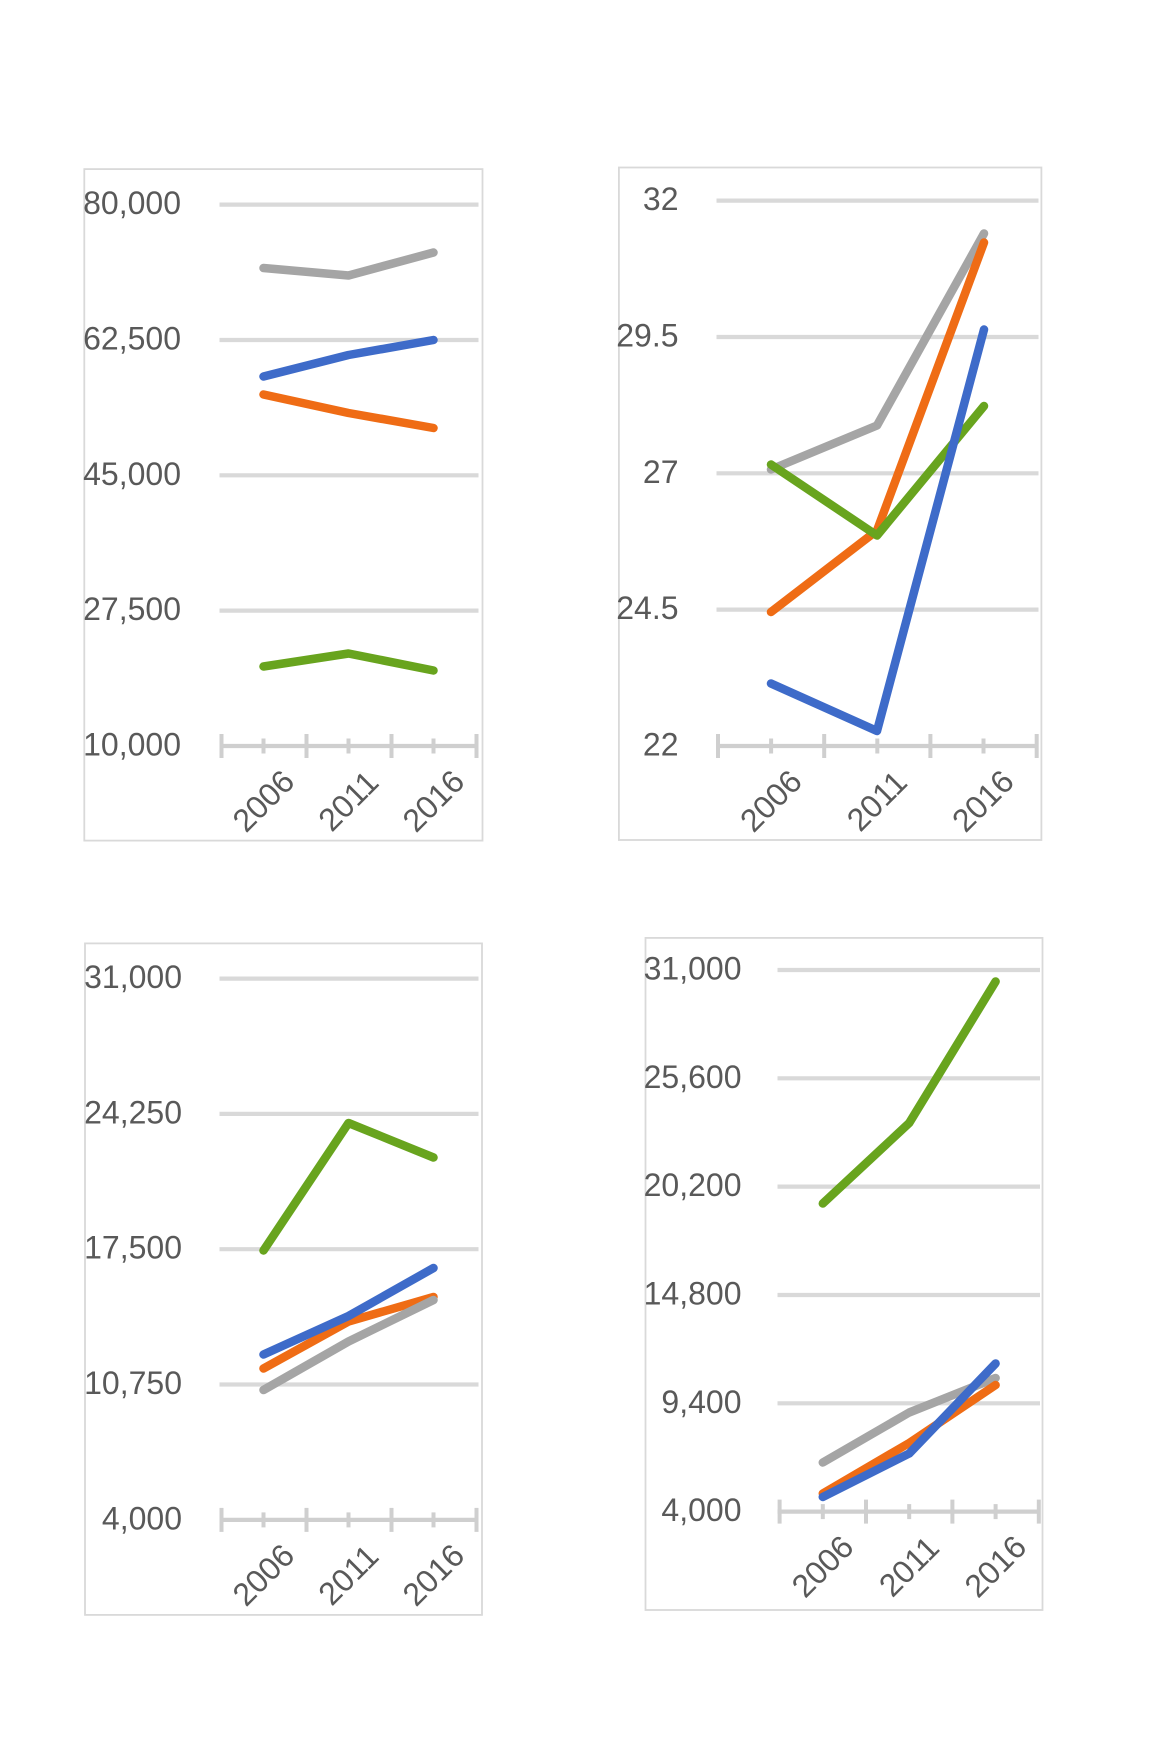 The image size is (1175, 1752). I want to click on svg-text: 27, so click(661, 472).